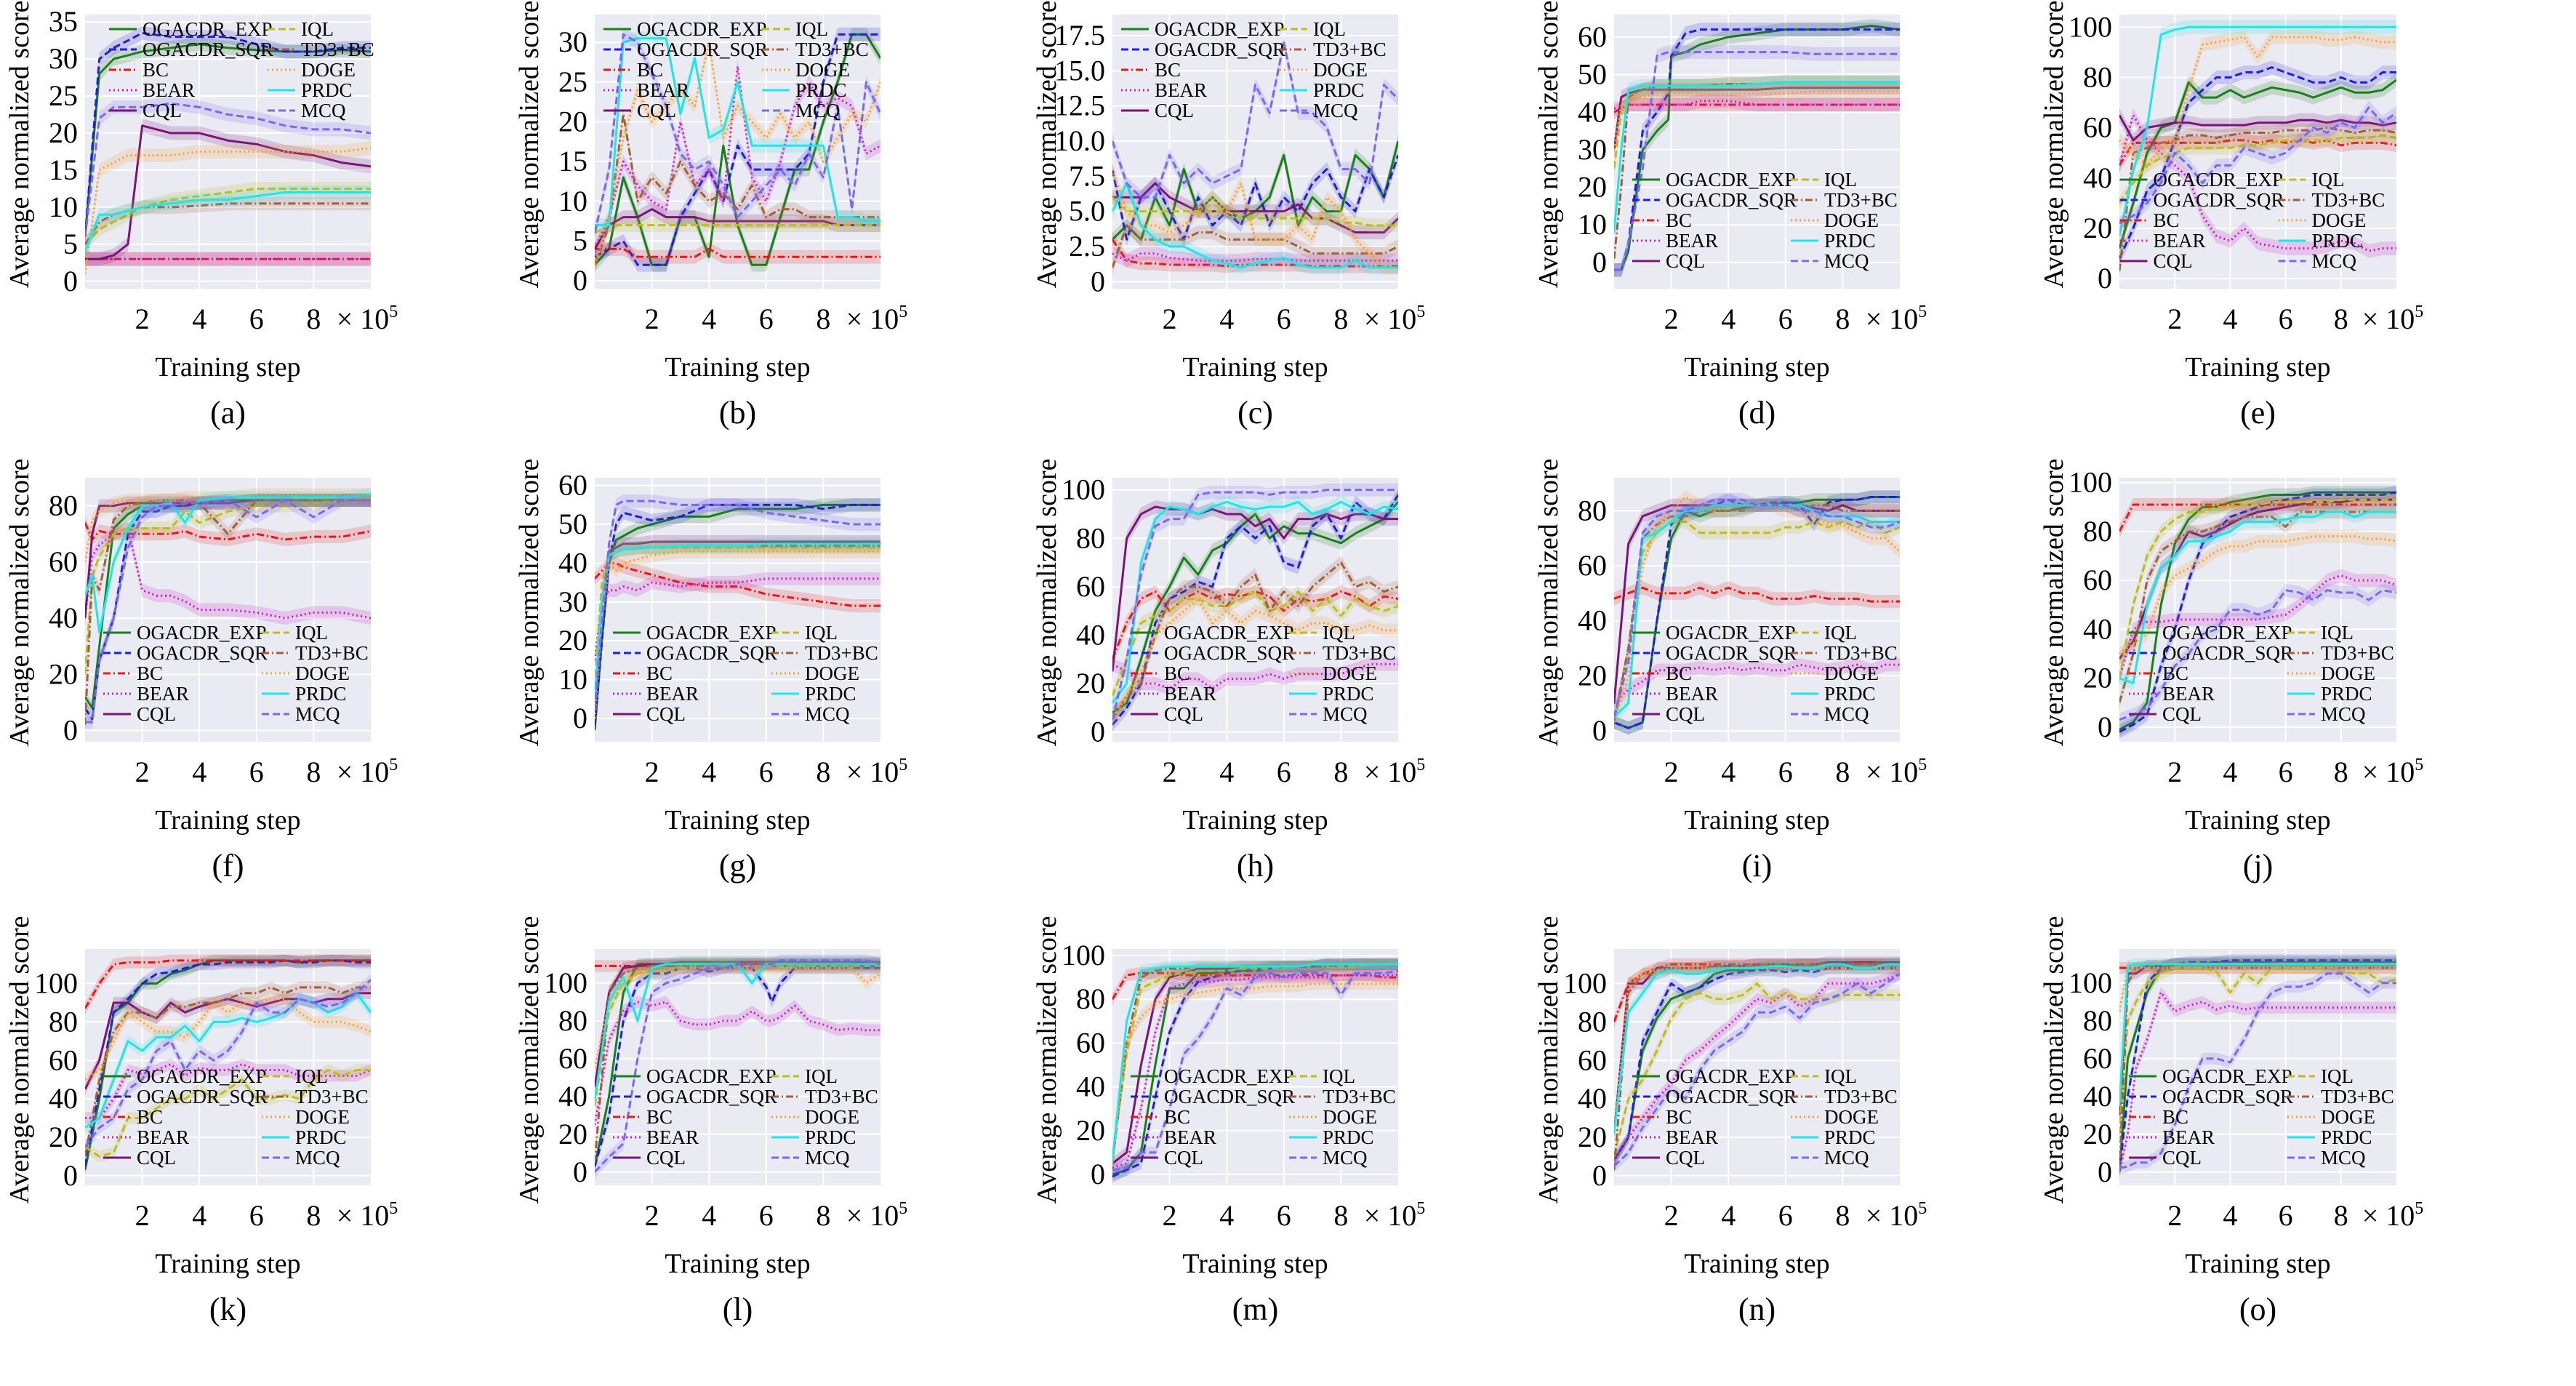 Image resolution: width=2576 pixels, height=1386 pixels. What do you see at coordinates (842, 653) in the screenshot?
I see `legend-label-td3+bc: TD3+BC` at bounding box center [842, 653].